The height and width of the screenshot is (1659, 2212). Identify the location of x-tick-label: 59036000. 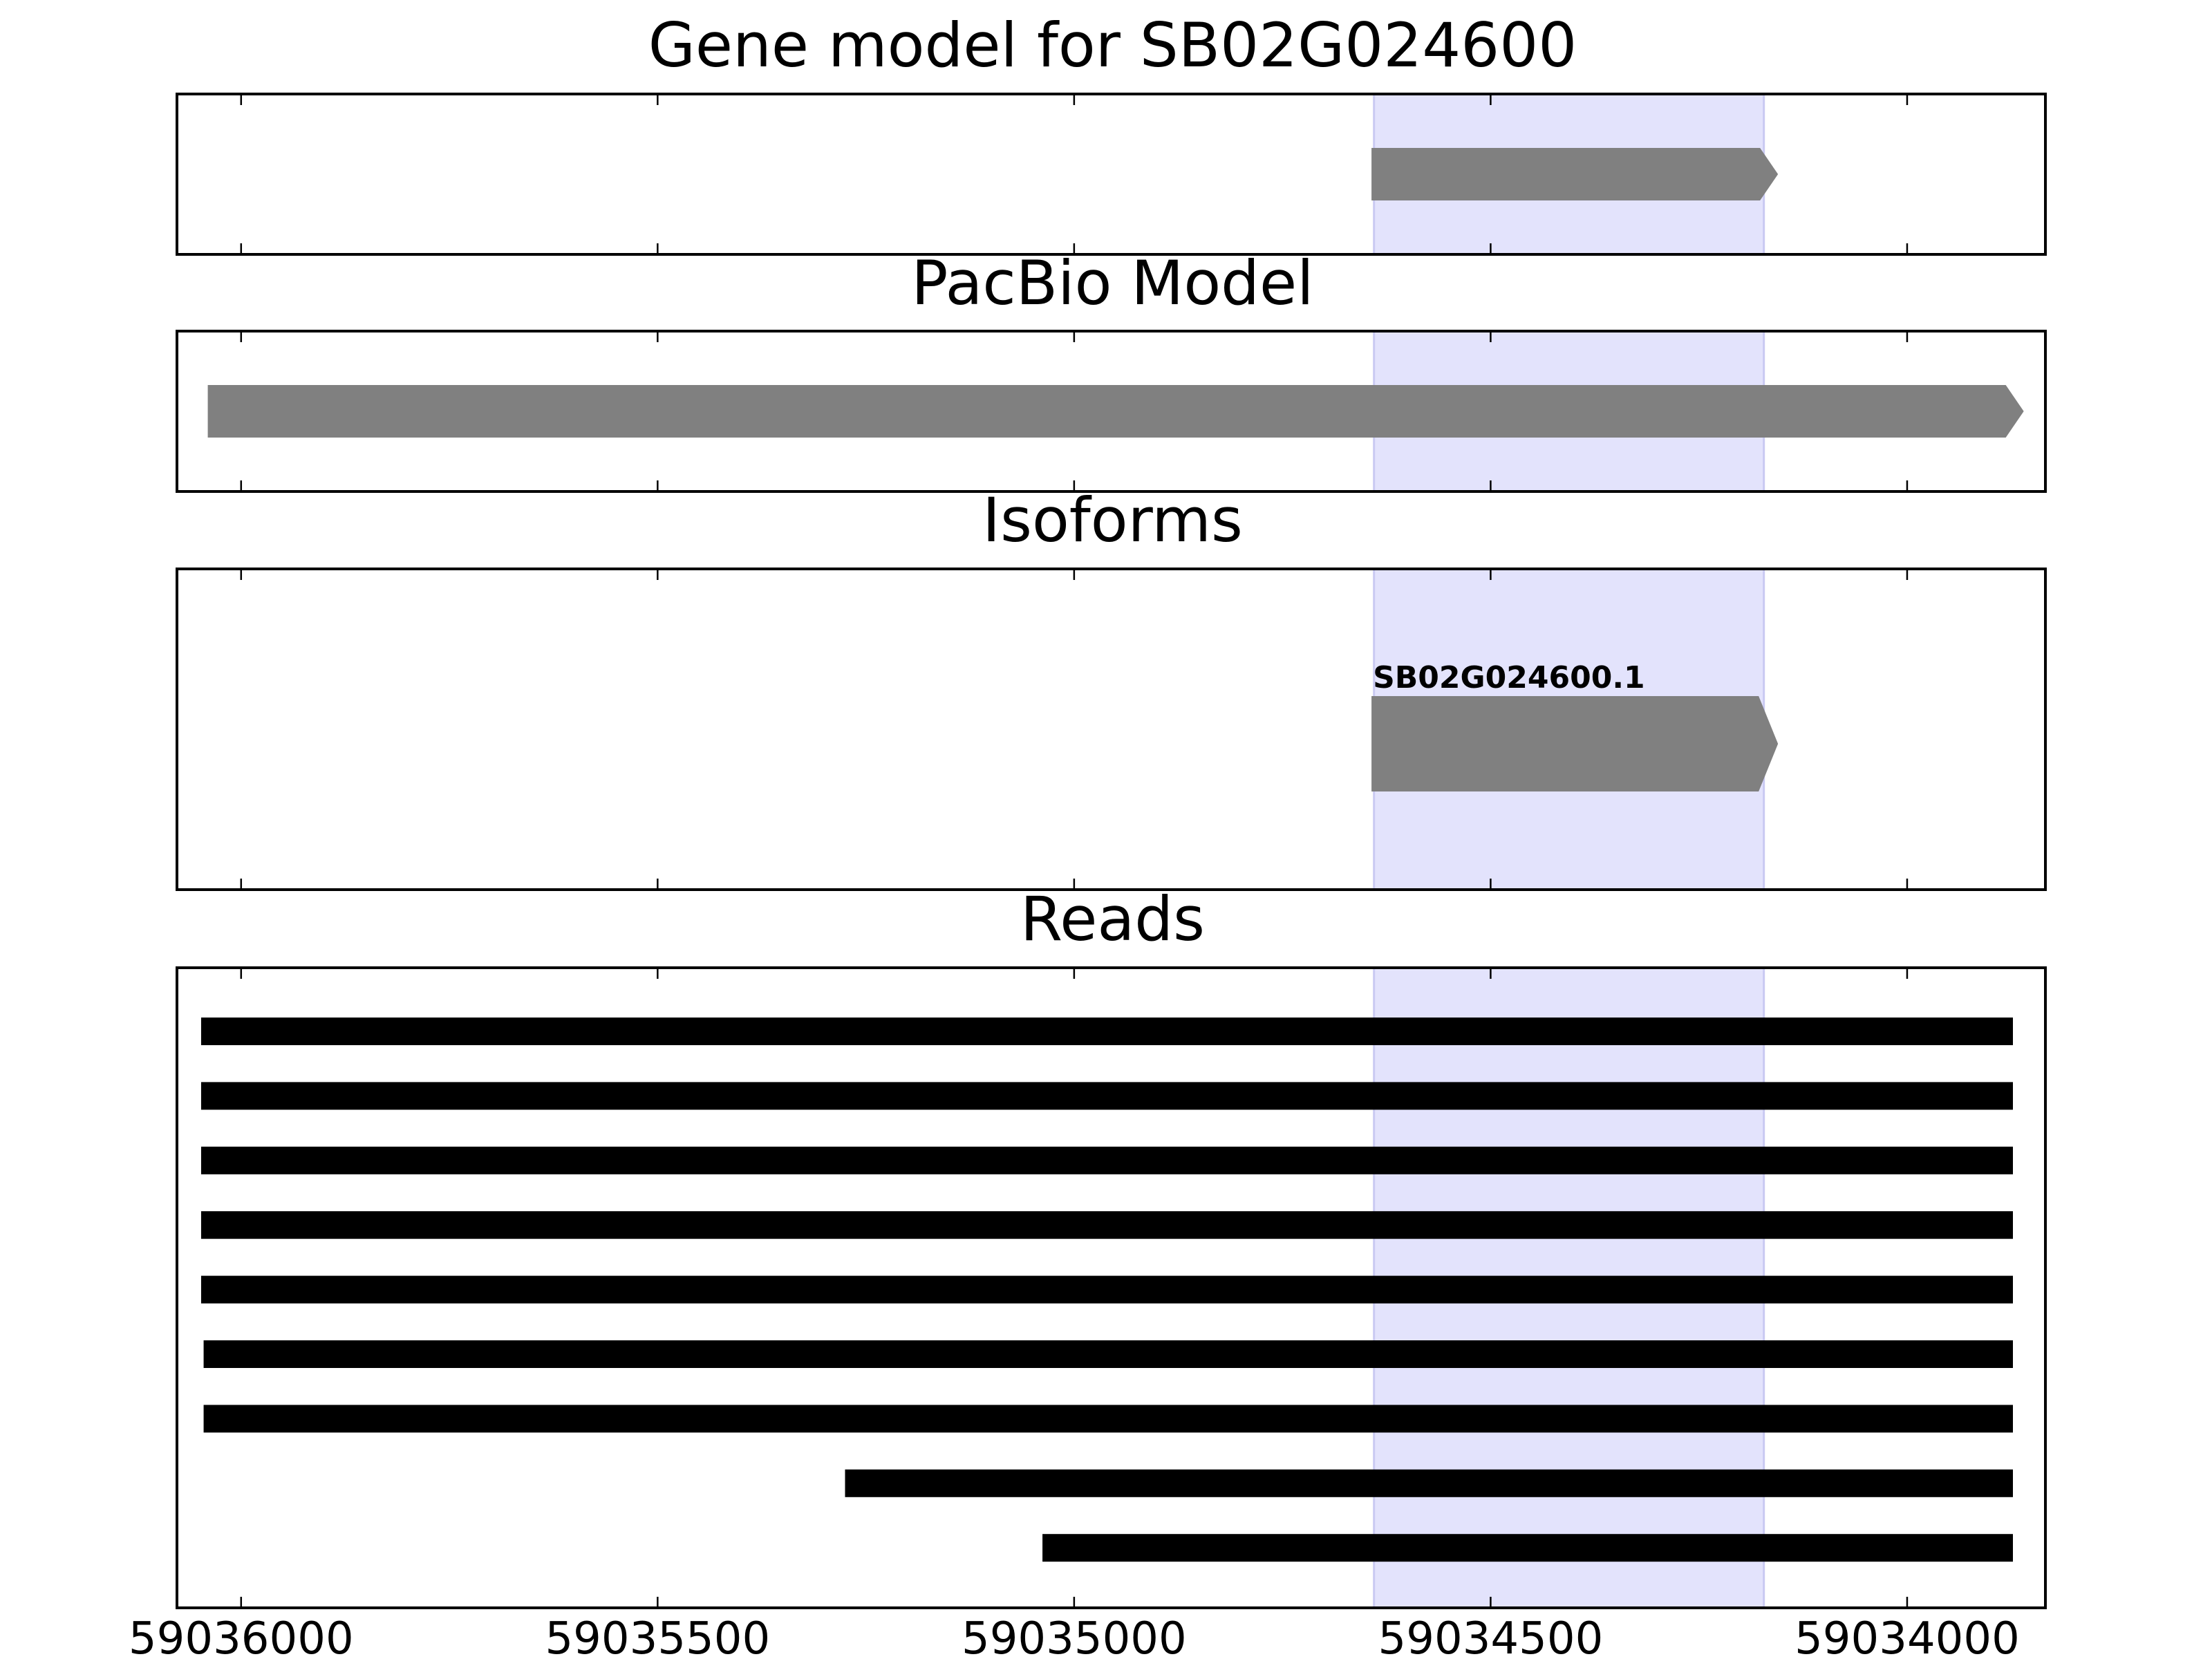
(242, 1636).